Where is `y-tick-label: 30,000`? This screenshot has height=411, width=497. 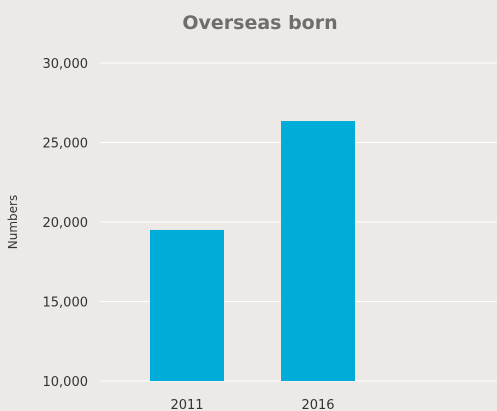
y-tick-label: 30,000 is located at coordinates (66, 64).